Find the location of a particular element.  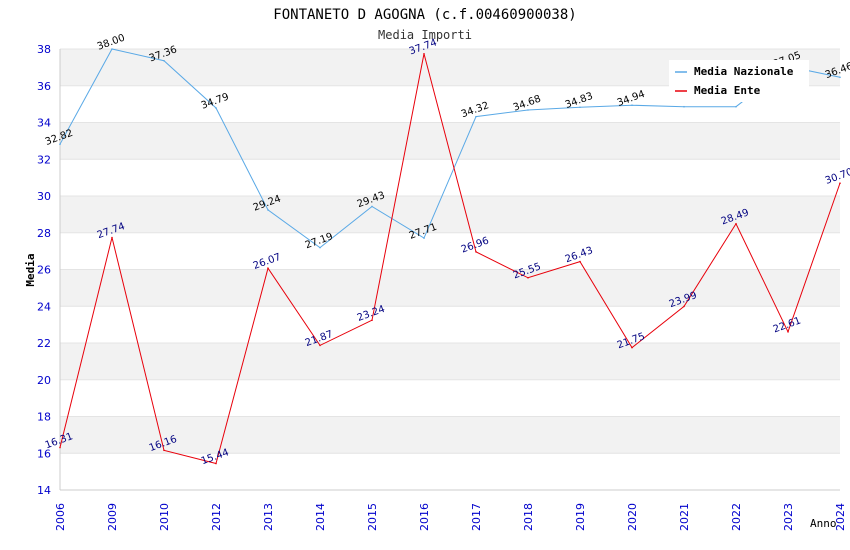

y-tick-label: 14 is located at coordinates (44, 490).